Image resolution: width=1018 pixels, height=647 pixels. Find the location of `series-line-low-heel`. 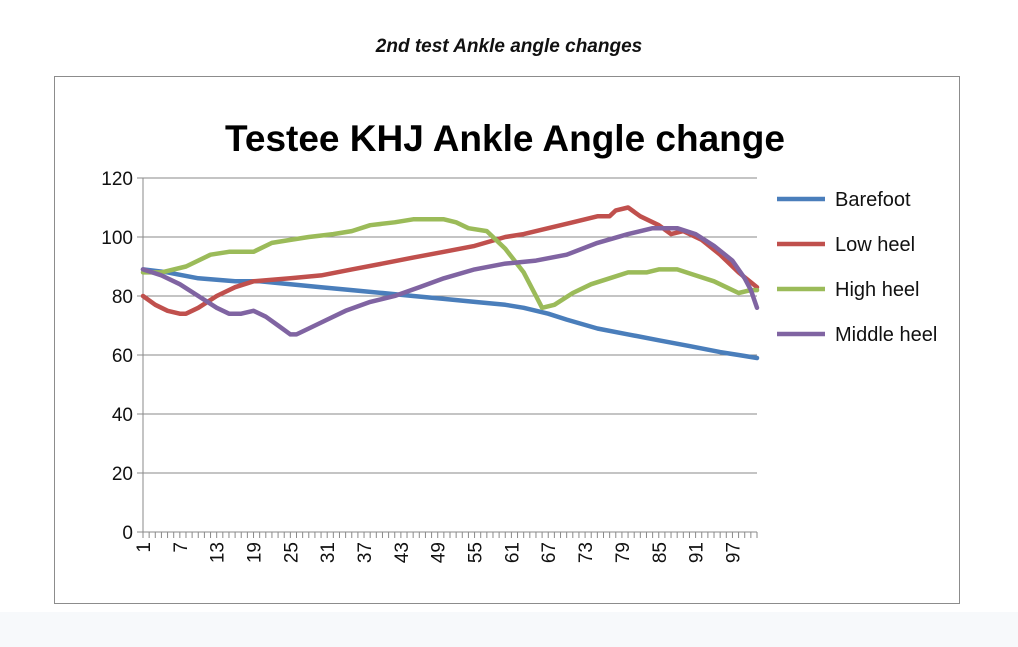

series-line-low-heel is located at coordinates (450, 260).